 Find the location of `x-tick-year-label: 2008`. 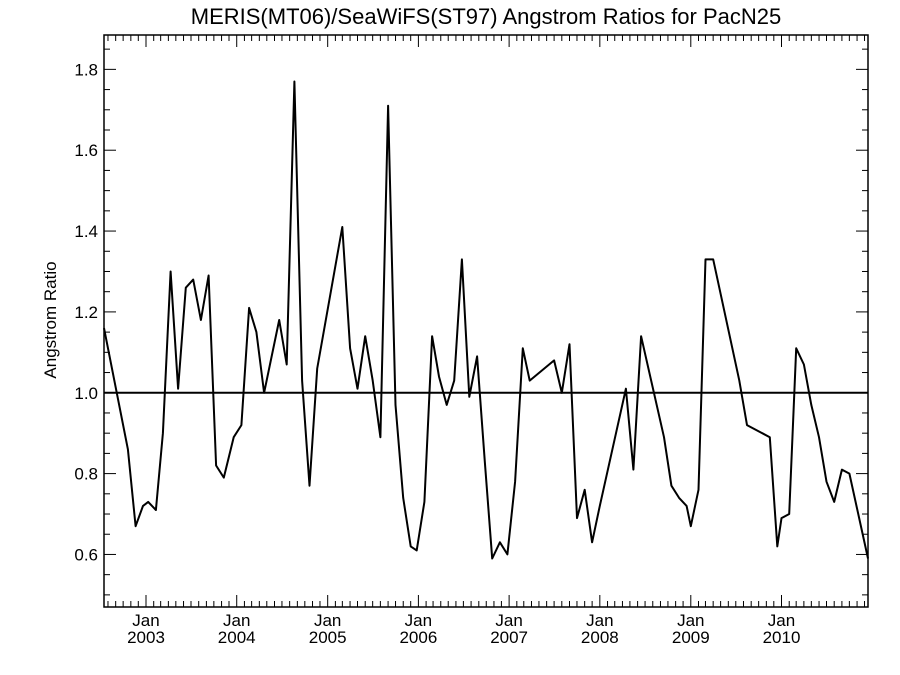

x-tick-year-label: 2008 is located at coordinates (600, 637).